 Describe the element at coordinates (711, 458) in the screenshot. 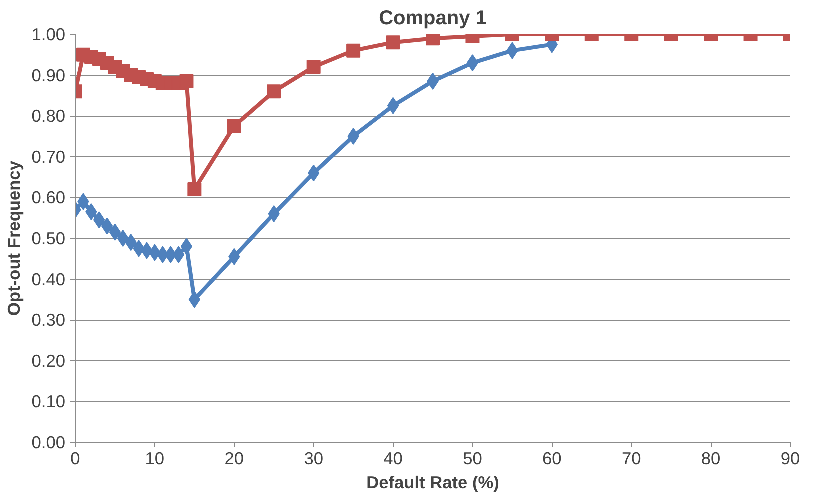

I see `x-tick-label: 80` at that location.